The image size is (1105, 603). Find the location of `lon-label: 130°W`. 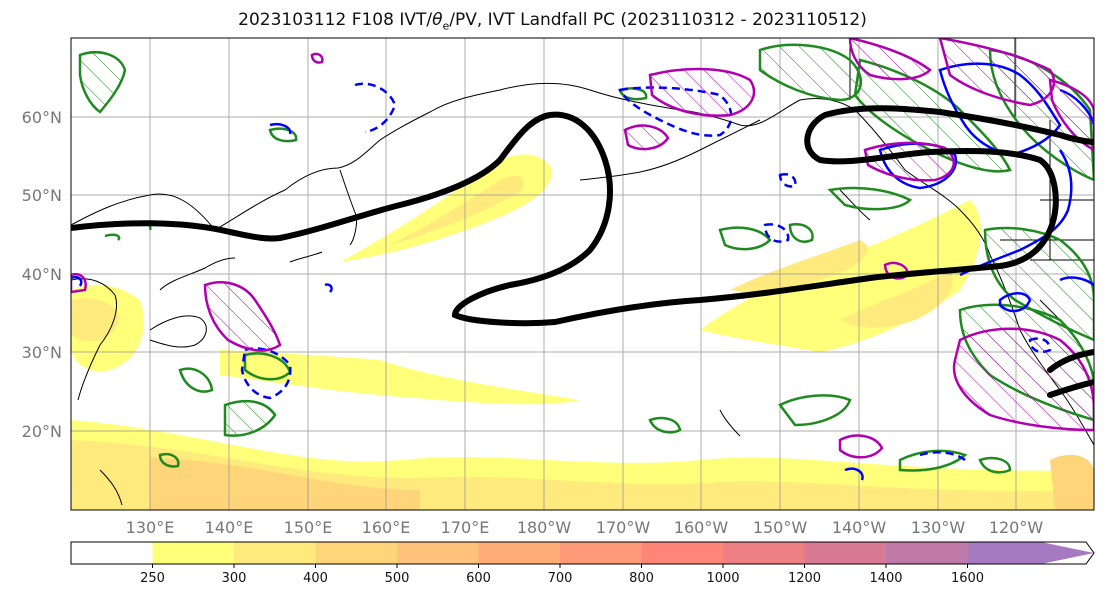

lon-label: 130°W is located at coordinates (938, 527).